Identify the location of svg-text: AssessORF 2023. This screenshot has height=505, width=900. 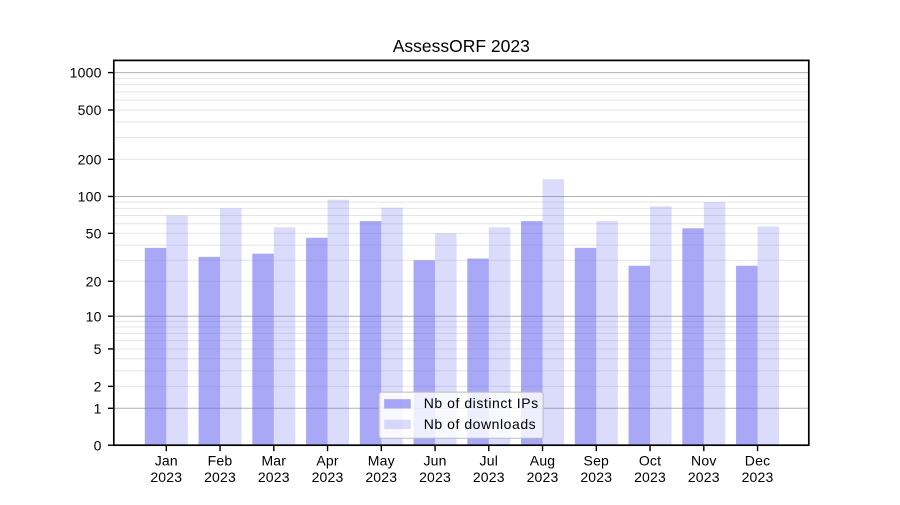
(461, 46).